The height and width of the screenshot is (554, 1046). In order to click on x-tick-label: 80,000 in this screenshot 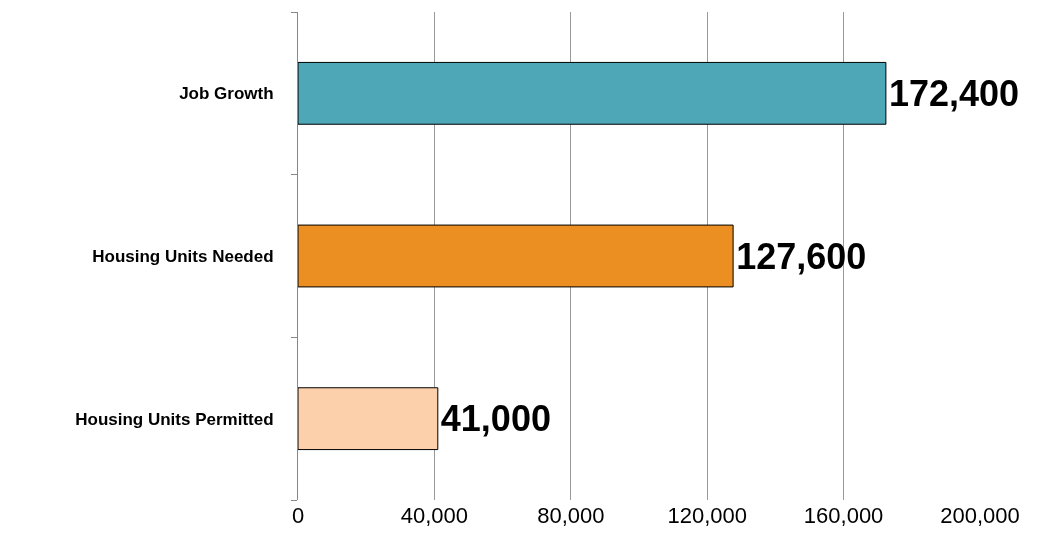, I will do `click(571, 515)`.